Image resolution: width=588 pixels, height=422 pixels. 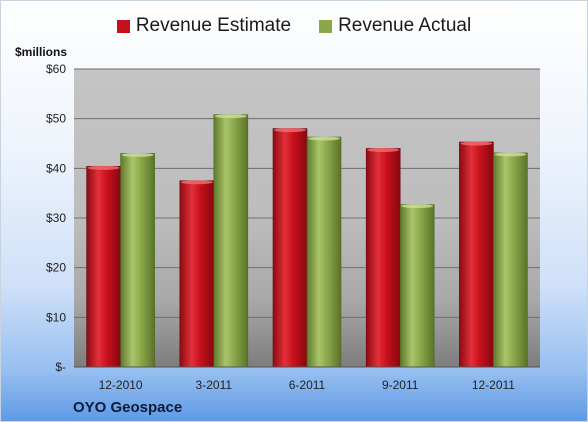 I want to click on x-tick-label: 9-2011, so click(x=400, y=385).